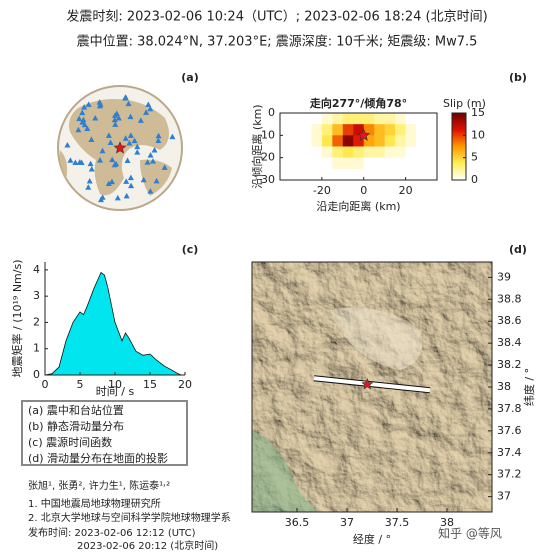  What do you see at coordinates (322, 190) in the screenshot?
I see `x-tick-label: -20` at bounding box center [322, 190].